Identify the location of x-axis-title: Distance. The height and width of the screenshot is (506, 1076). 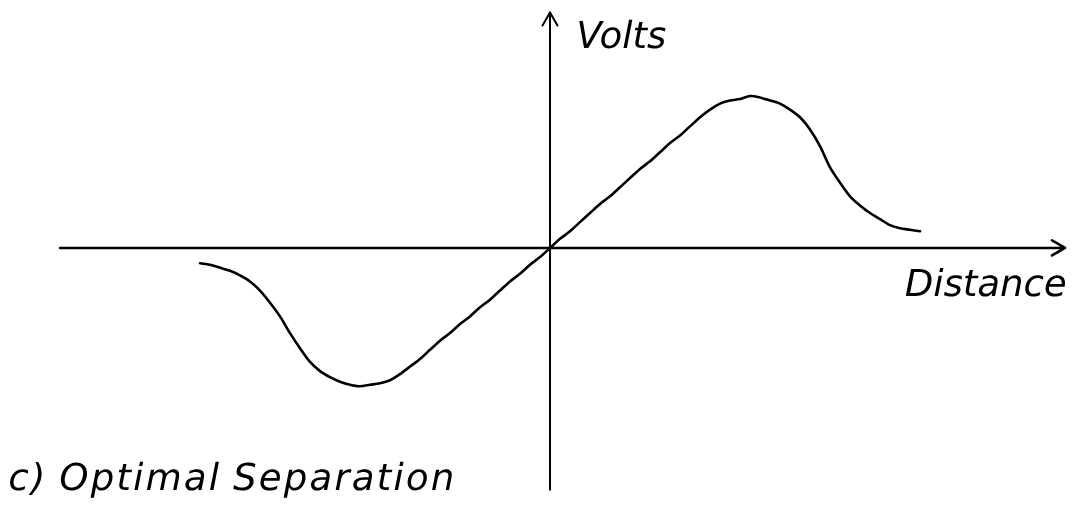
(985, 282).